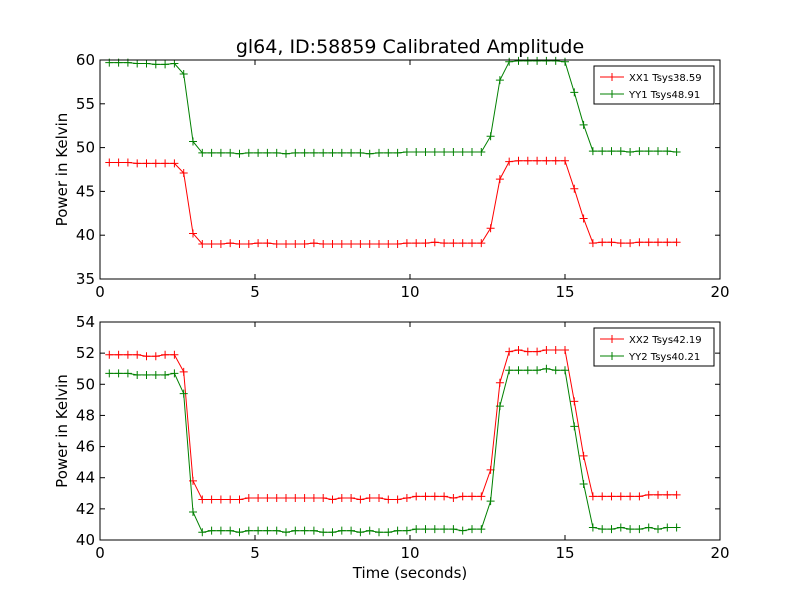  What do you see at coordinates (564, 553) in the screenshot?
I see `bottom-x-tick-label: 15` at bounding box center [564, 553].